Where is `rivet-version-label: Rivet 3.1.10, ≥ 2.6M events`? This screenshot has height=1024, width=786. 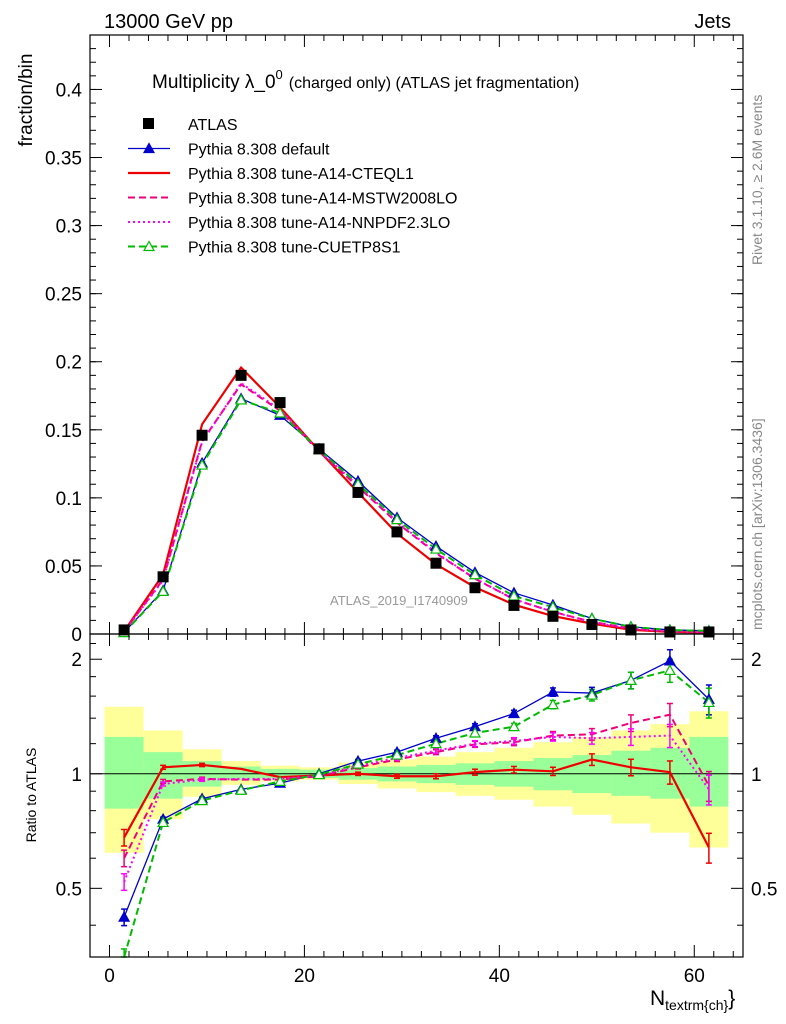
rivet-version-label: Rivet 3.1.10, ≥ 2.6M events is located at coordinates (757, 180).